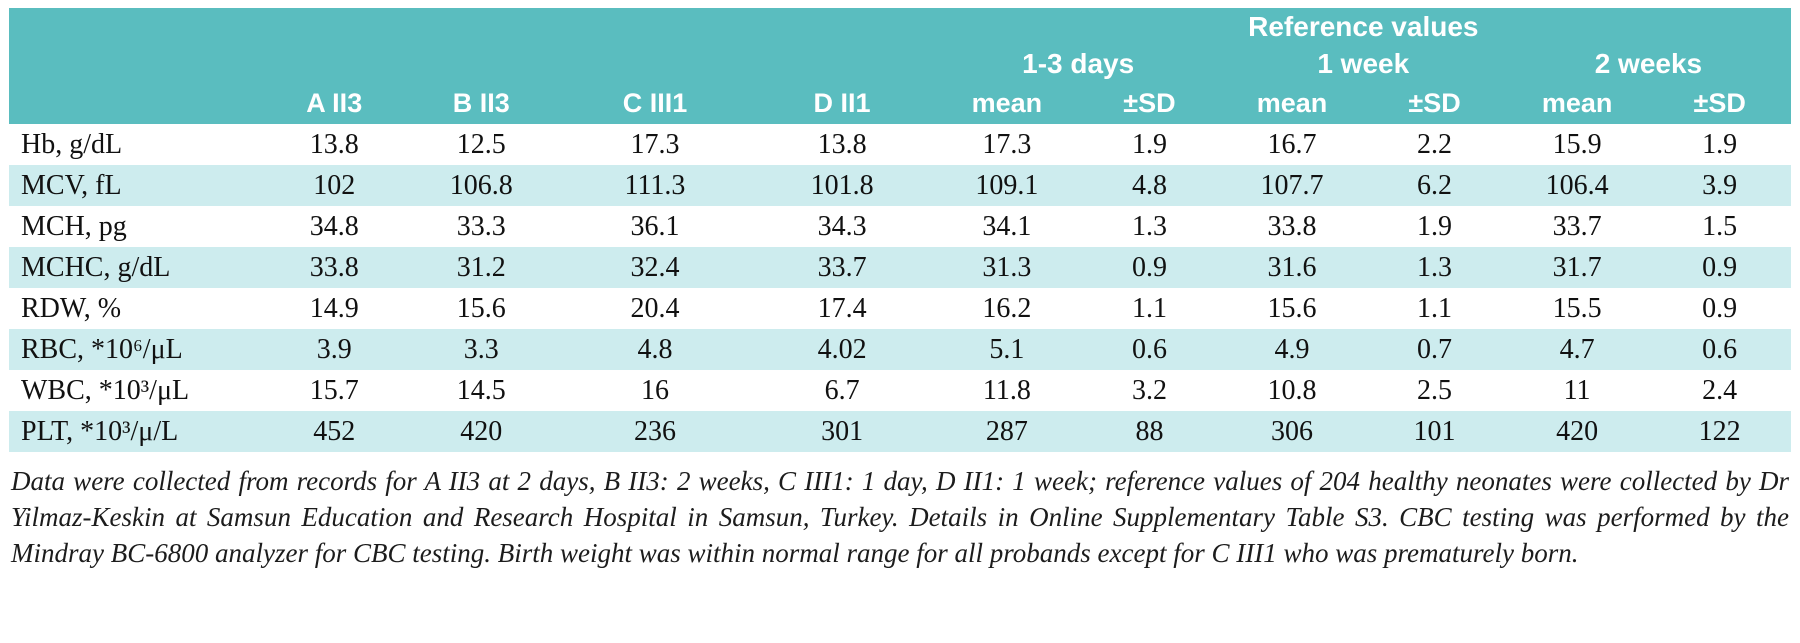 Image resolution: width=1800 pixels, height=643 pixels. What do you see at coordinates (842, 103) in the screenshot?
I see `column-header-d-ii1: D II1` at bounding box center [842, 103].